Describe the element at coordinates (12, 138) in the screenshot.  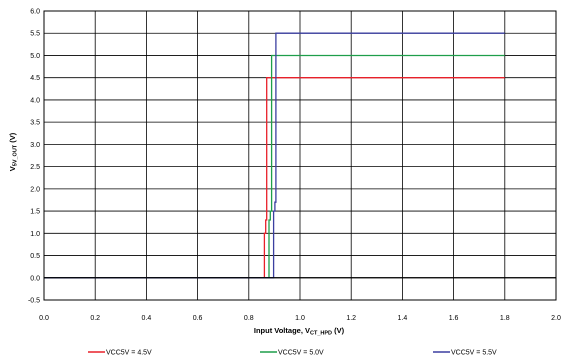
I see `y-axis-title-unit: (V)` at that location.